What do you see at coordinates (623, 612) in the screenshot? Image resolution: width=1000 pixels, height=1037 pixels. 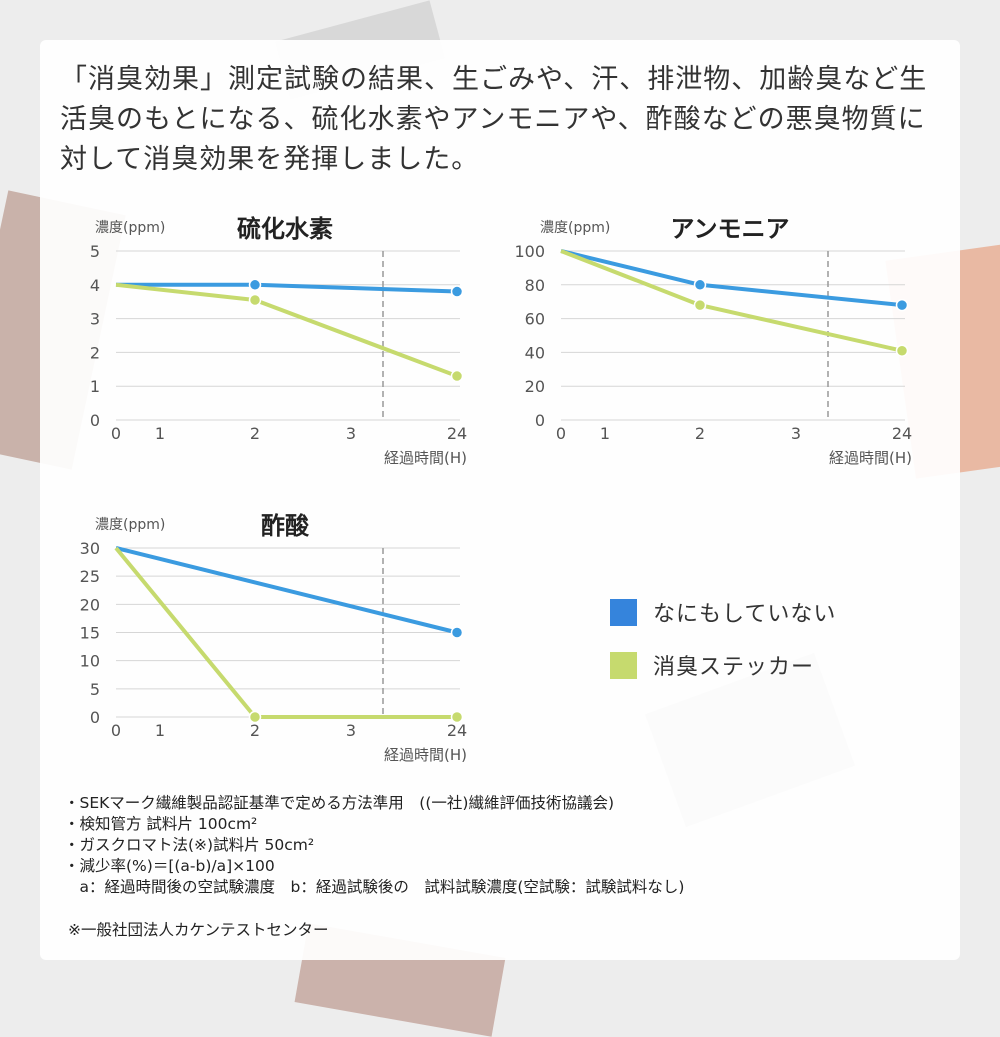 I see `legend-swatch-blue` at bounding box center [623, 612].